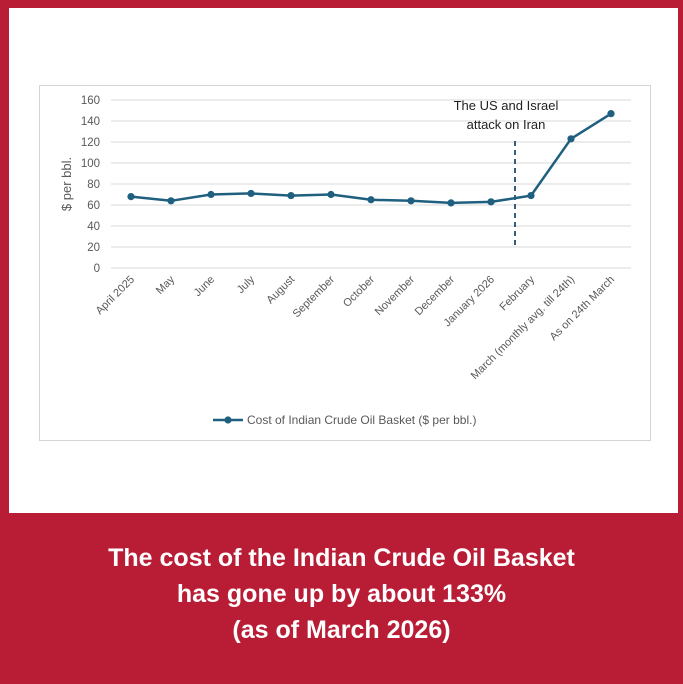  I want to click on y-axis-label: $ per bbl., so click(66, 184).